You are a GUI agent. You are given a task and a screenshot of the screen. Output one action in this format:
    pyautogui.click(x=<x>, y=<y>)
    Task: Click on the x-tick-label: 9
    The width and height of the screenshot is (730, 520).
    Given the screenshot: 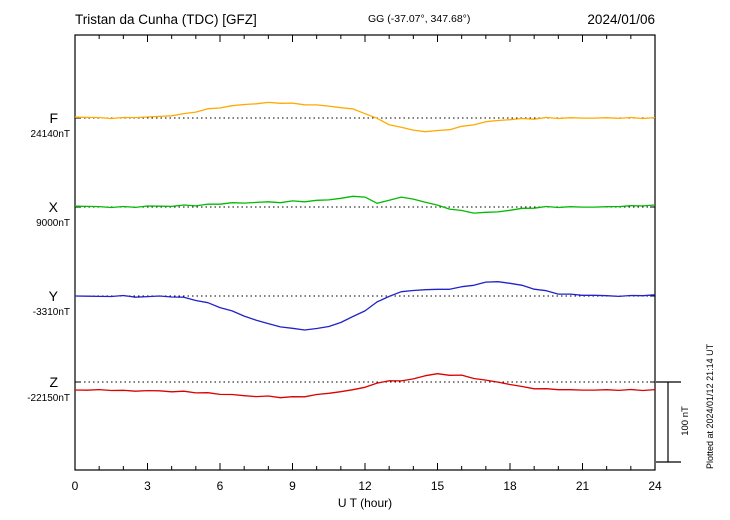 What is the action you would take?
    pyautogui.click(x=292, y=486)
    